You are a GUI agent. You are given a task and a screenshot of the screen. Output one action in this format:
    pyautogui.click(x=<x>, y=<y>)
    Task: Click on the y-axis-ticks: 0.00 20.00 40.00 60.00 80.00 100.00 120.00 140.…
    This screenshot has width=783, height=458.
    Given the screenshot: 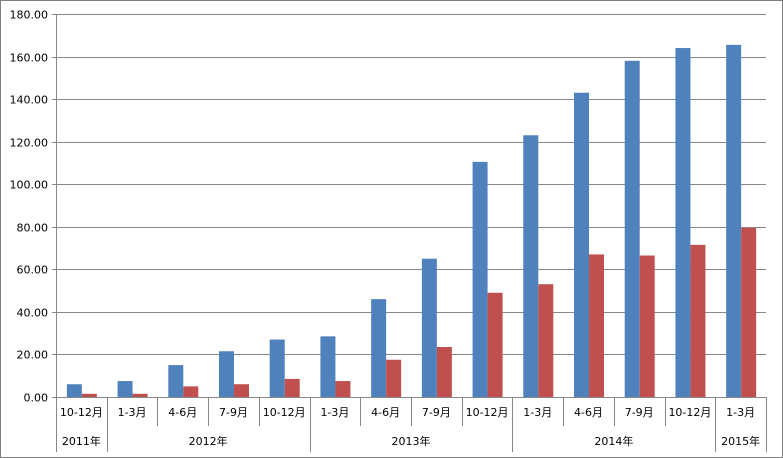 What is the action you would take?
    pyautogui.click(x=29, y=207)
    